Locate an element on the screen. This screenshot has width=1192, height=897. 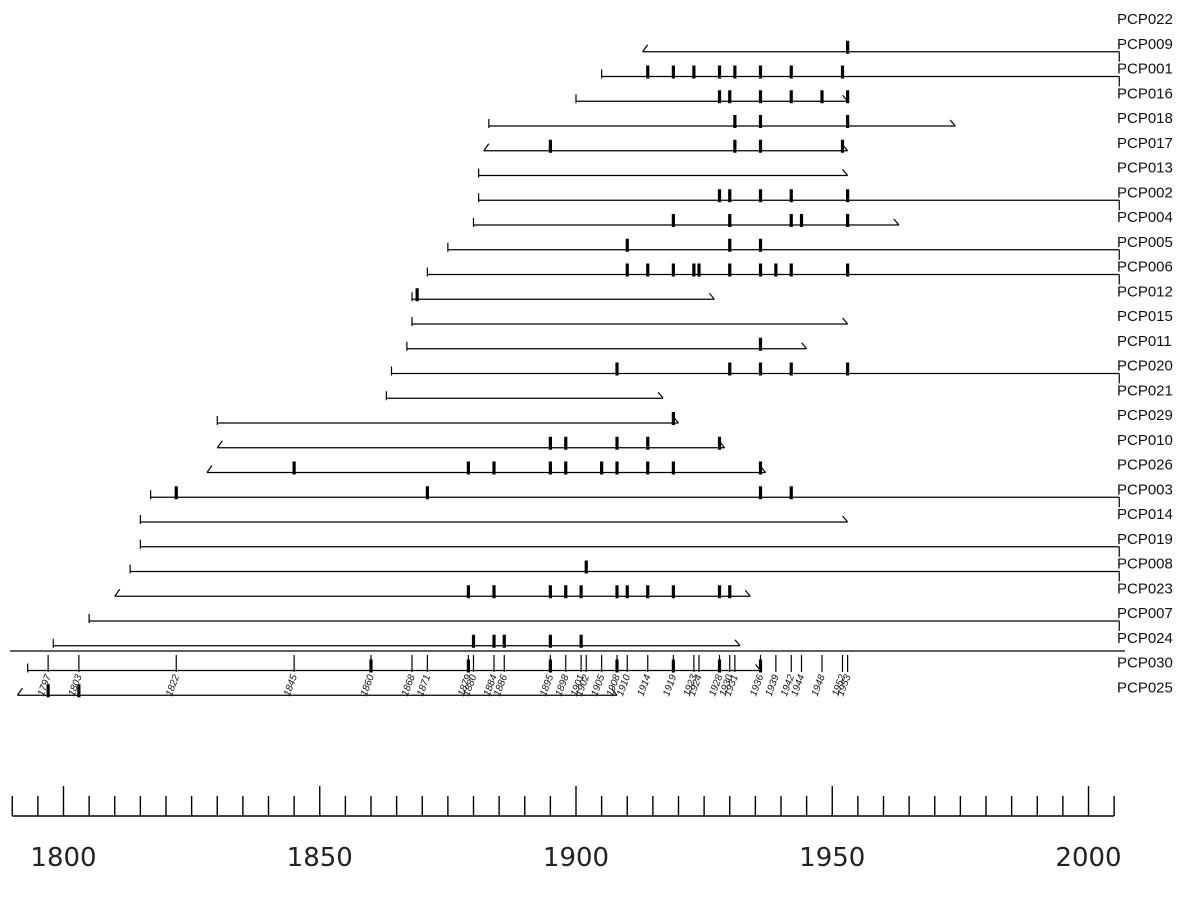
scar-year-label: 1948 is located at coordinates (819, 685).